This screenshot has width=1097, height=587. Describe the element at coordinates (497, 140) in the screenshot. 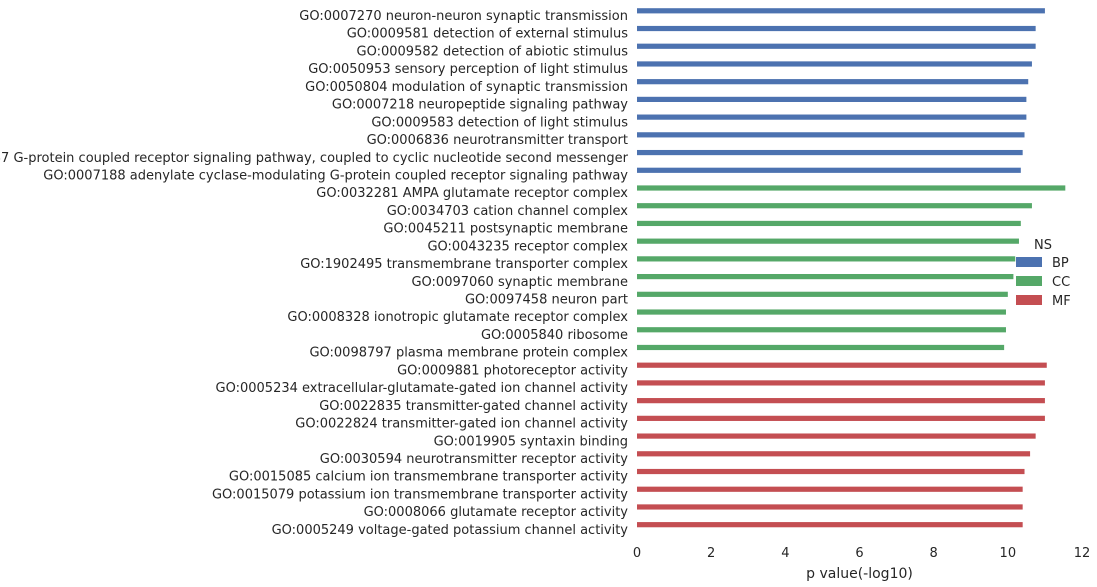

I see `category-label: GO:0006836 neurotransmitter transport` at that location.